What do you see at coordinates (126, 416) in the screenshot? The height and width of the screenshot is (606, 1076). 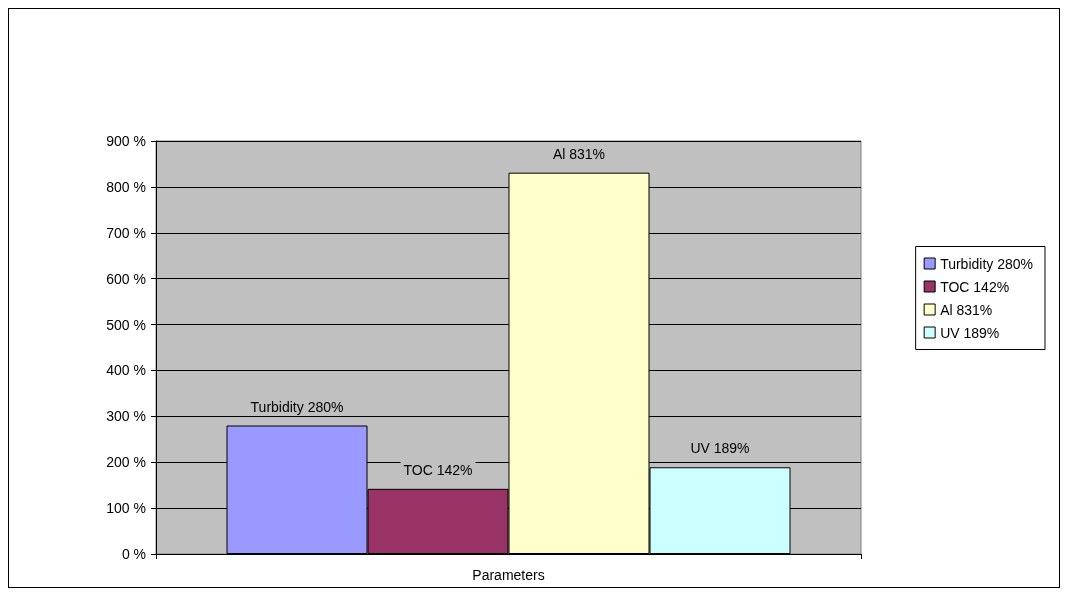 I see `y-tick-label: 300 %` at bounding box center [126, 416].